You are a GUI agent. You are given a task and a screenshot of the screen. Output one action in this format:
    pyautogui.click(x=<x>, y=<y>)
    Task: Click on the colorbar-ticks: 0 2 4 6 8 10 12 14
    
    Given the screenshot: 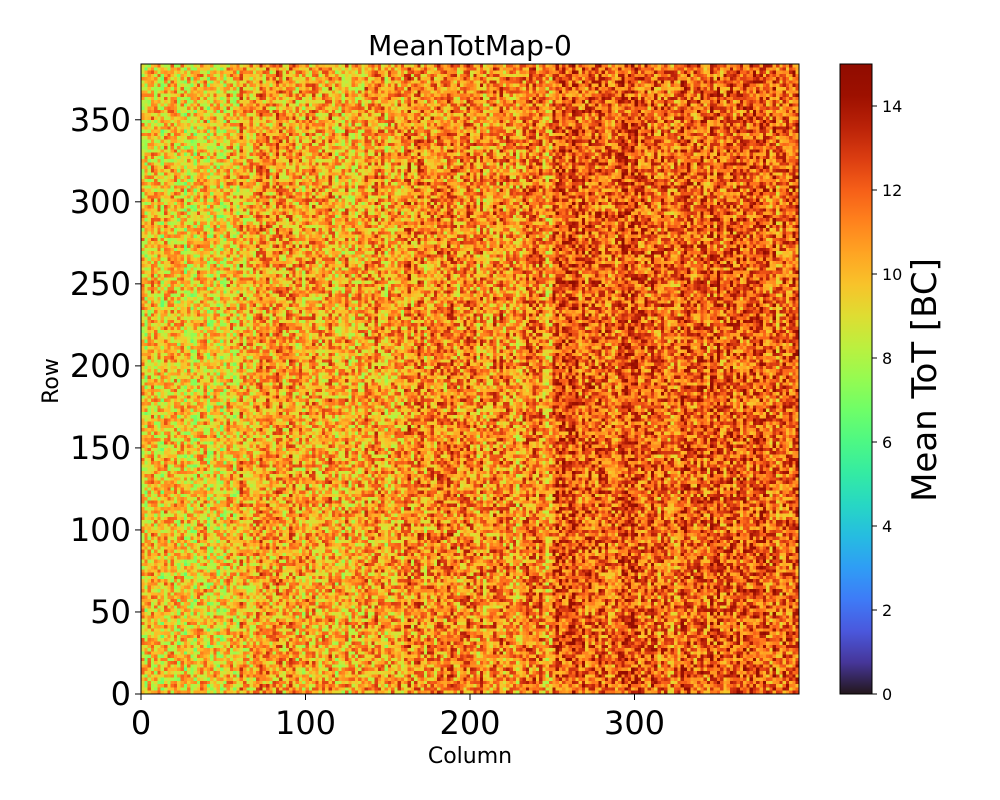 What is the action you would take?
    pyautogui.click(x=887, y=400)
    